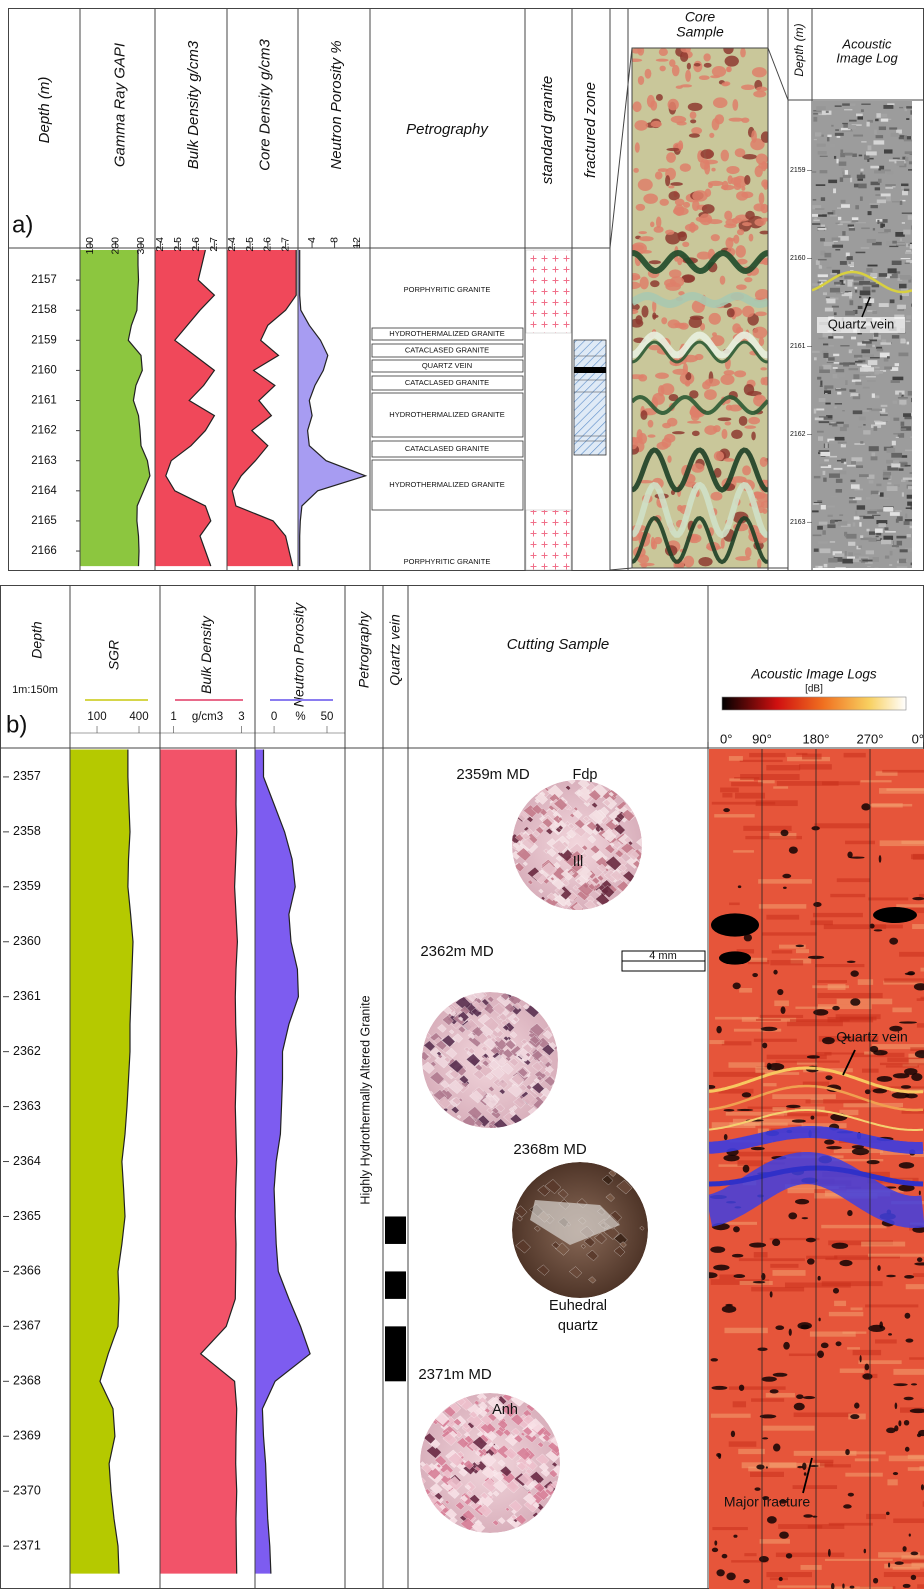 Image resolution: width=924 pixels, height=1589 pixels. I want to click on depth-tick-label: 2157, so click(44, 280).